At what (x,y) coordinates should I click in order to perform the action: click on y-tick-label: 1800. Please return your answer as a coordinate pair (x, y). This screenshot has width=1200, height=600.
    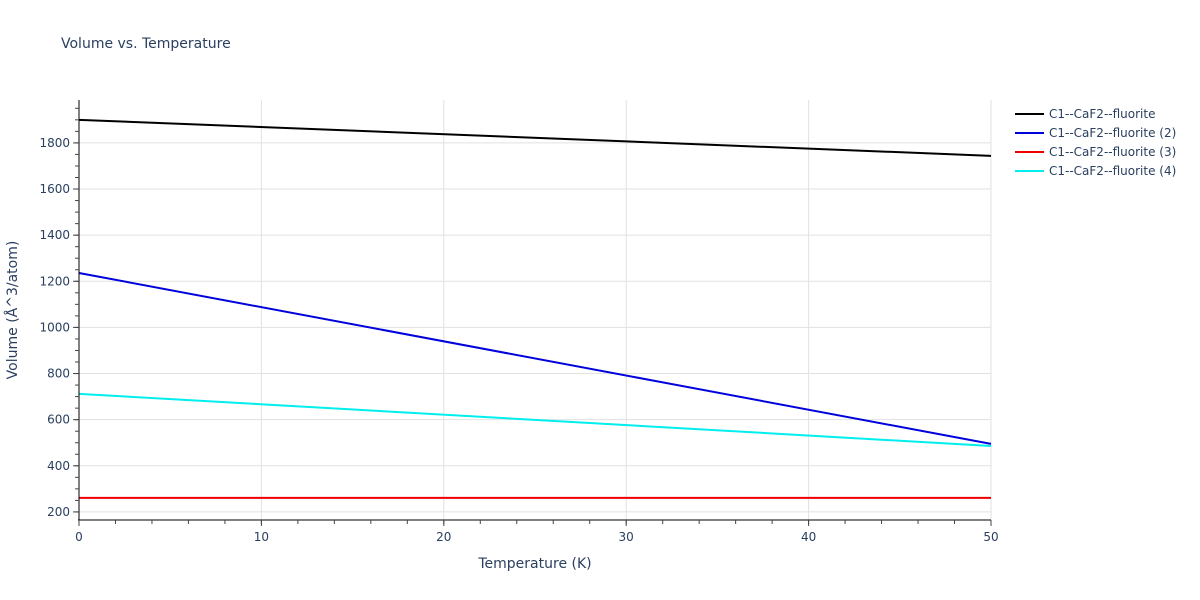
    Looking at the image, I should click on (54, 143).